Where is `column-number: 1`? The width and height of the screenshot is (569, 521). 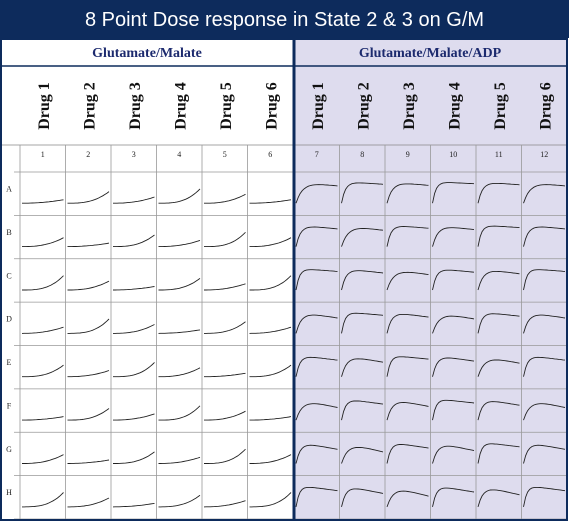
column-number: 1 is located at coordinates (43, 154).